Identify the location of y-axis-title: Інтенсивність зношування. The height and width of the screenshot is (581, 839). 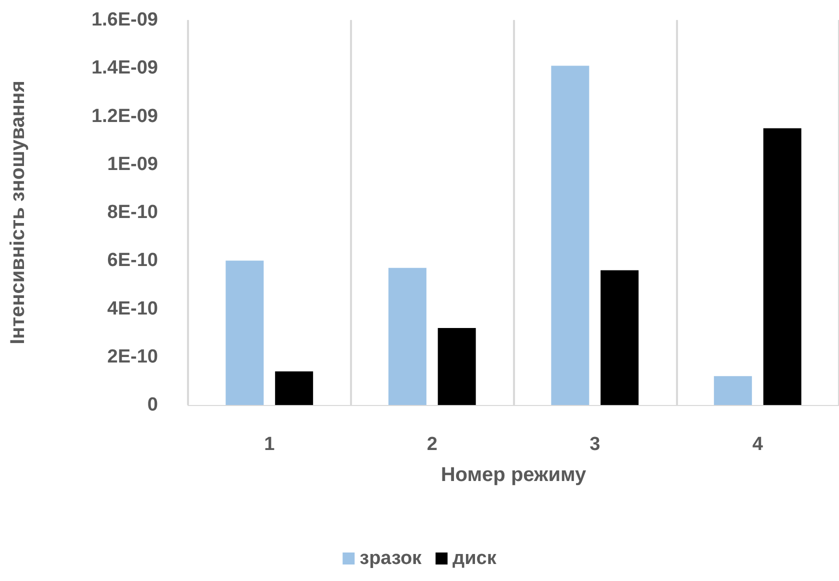
(18, 212).